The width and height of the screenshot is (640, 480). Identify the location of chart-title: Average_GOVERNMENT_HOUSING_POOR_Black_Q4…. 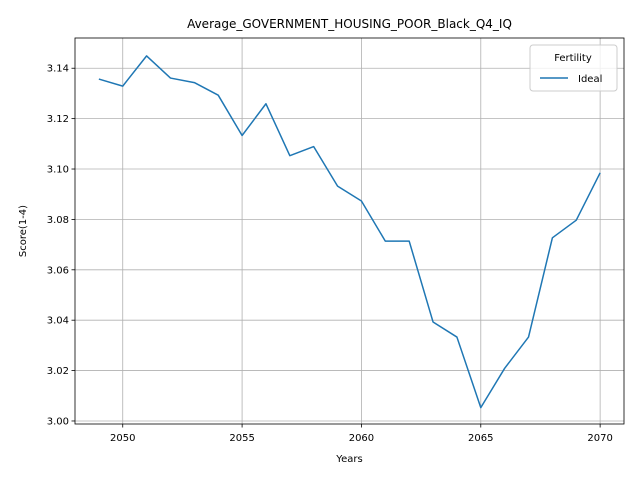
(349, 24).